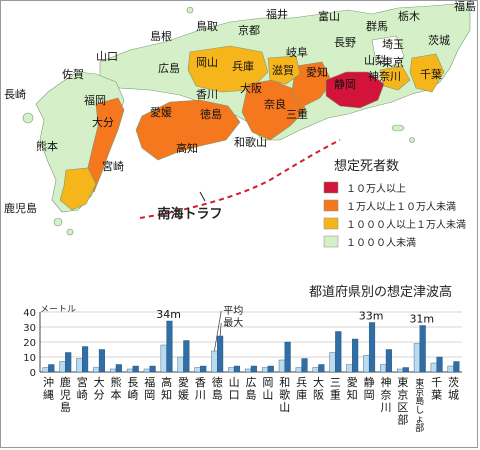  I want to click on trough-label-pointer, so click(202, 196).